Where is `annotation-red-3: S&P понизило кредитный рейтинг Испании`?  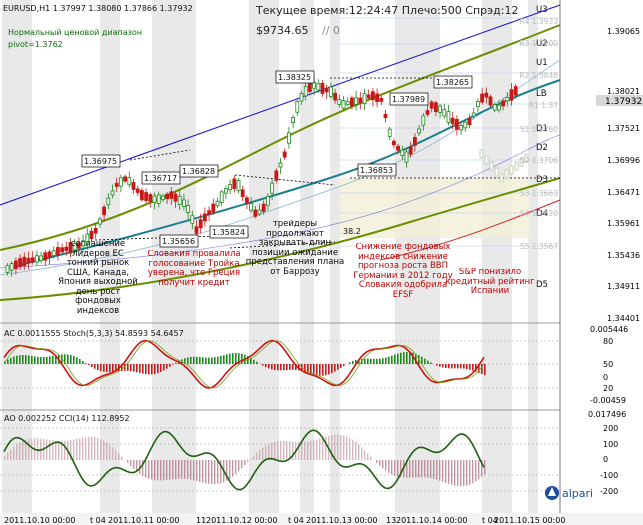
annotation-red-3: S&P понизило кредитный рейтинг Испании is located at coordinates (489, 282).